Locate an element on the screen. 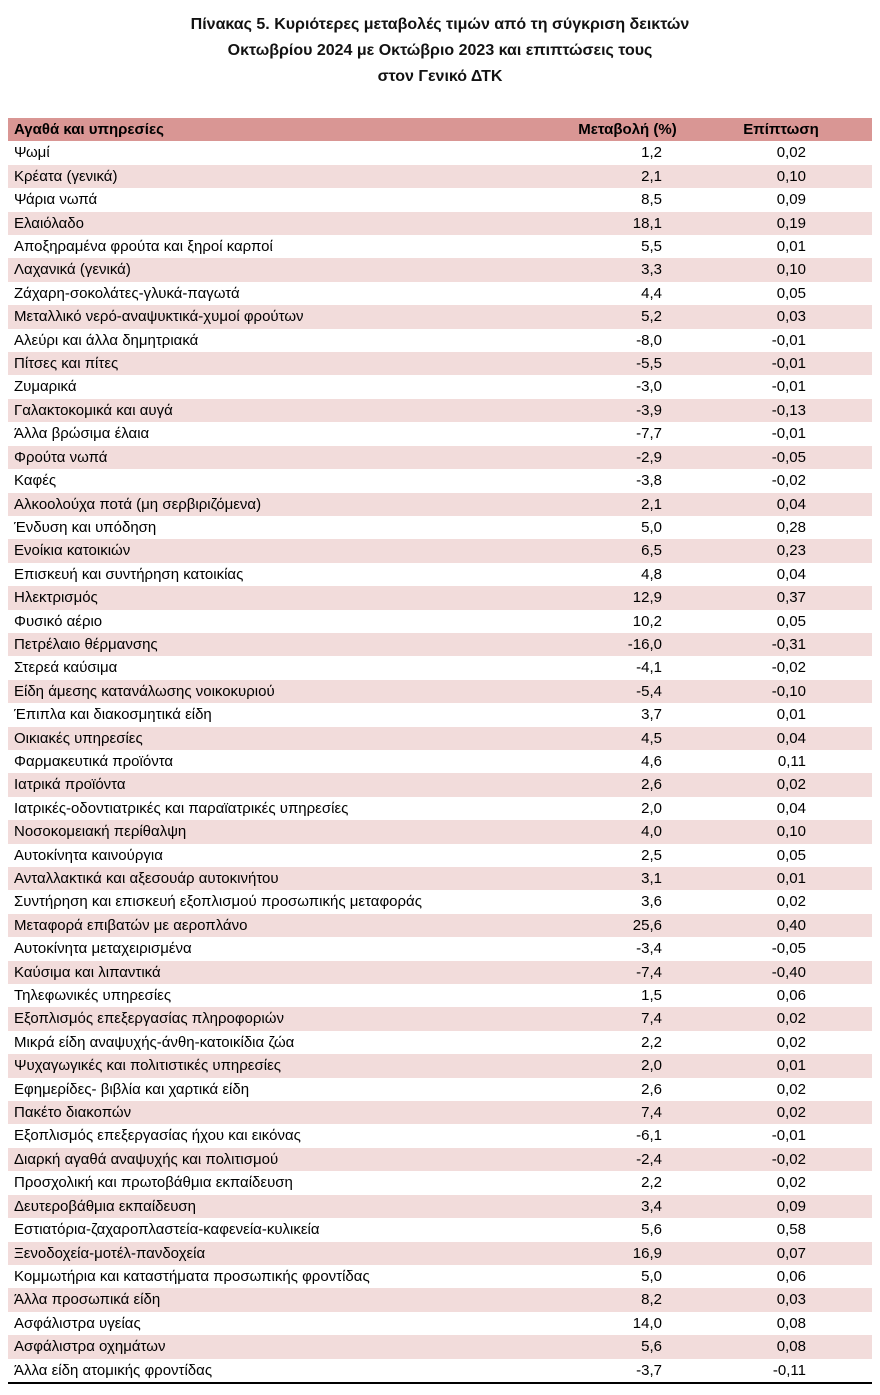 Image resolution: width=880 pixels, height=1395 pixels. column-header-goods-services: Αγαθά και υπηρεσίες is located at coordinates (286, 130).